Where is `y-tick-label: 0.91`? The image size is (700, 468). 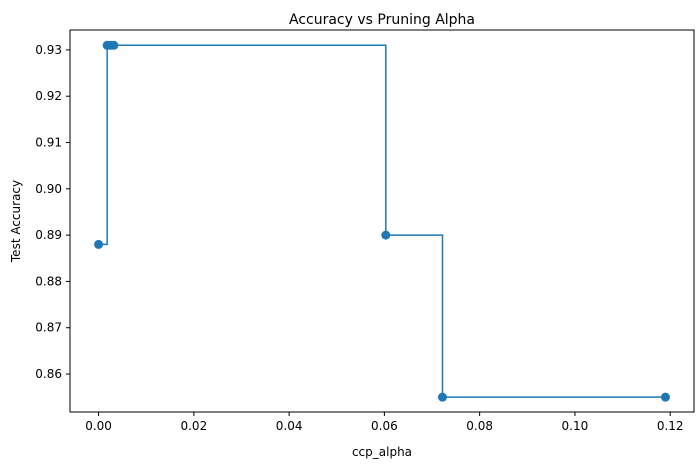 y-tick-label: 0.91 is located at coordinates (48, 143).